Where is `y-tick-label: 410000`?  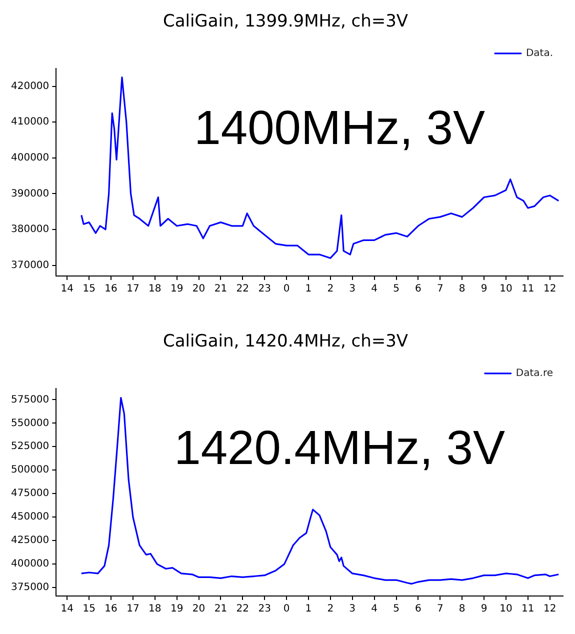
y-tick-label: 410000 is located at coordinates (30, 122).